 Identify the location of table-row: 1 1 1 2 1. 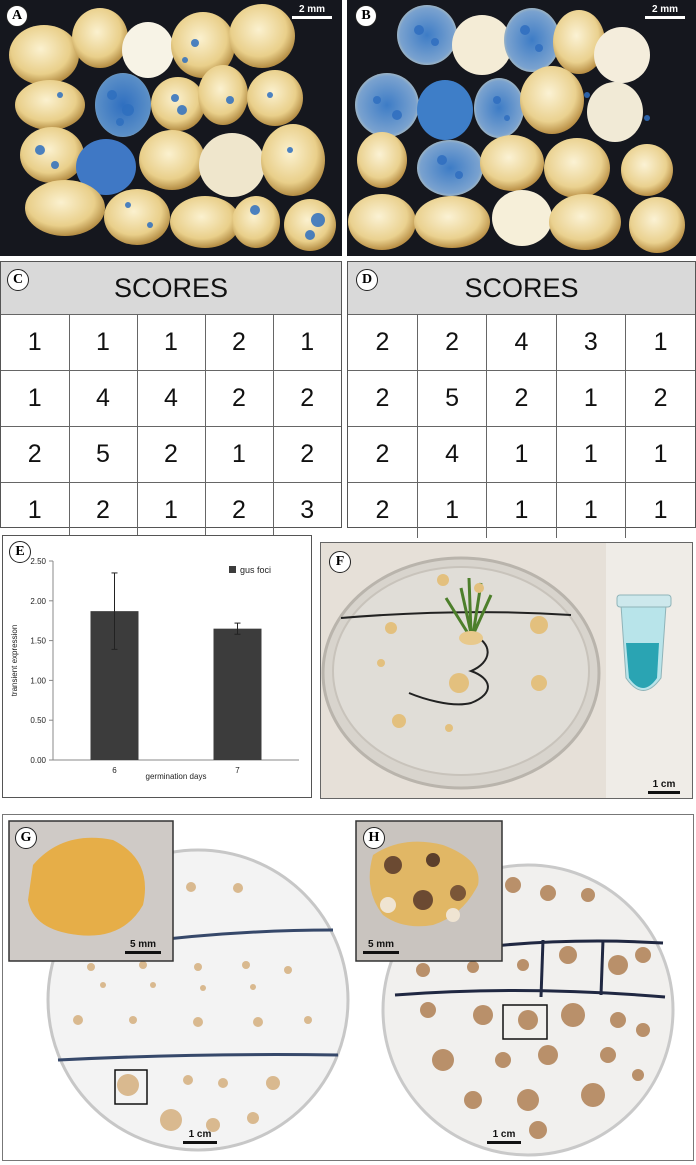
(171, 343).